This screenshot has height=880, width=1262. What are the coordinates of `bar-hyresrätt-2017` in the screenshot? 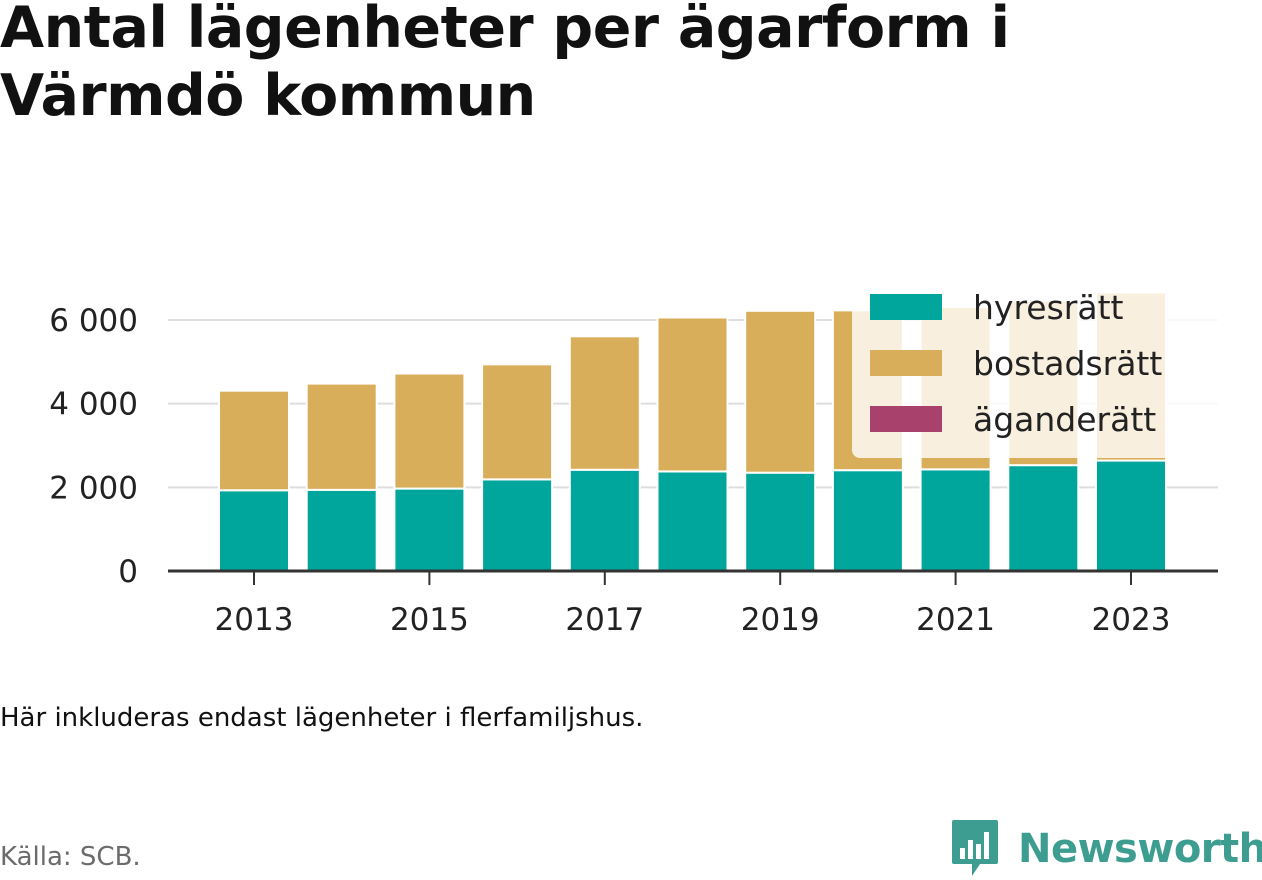 It's located at (604, 520).